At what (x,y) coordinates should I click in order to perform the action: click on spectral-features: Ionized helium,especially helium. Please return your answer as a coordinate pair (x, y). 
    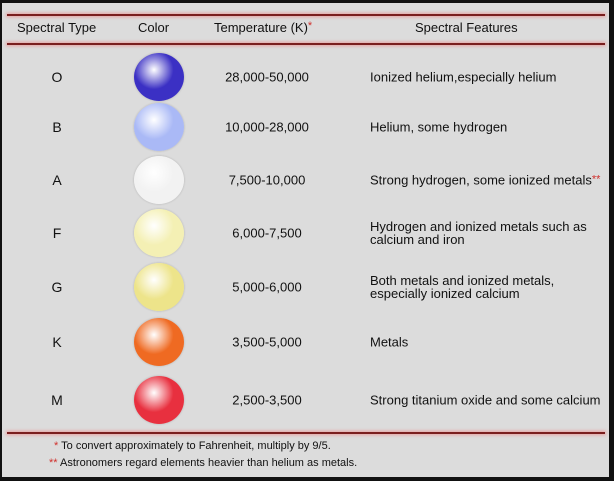
    Looking at the image, I should click on (487, 77).